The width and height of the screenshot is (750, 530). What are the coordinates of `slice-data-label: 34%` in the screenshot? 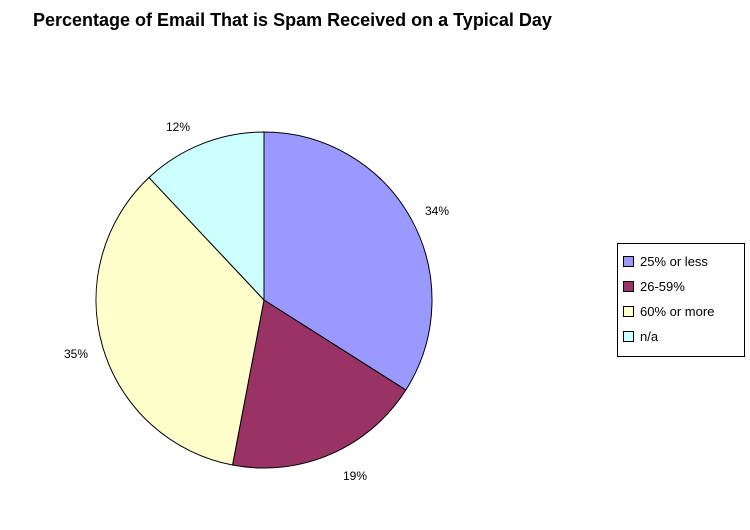 It's located at (437, 211).